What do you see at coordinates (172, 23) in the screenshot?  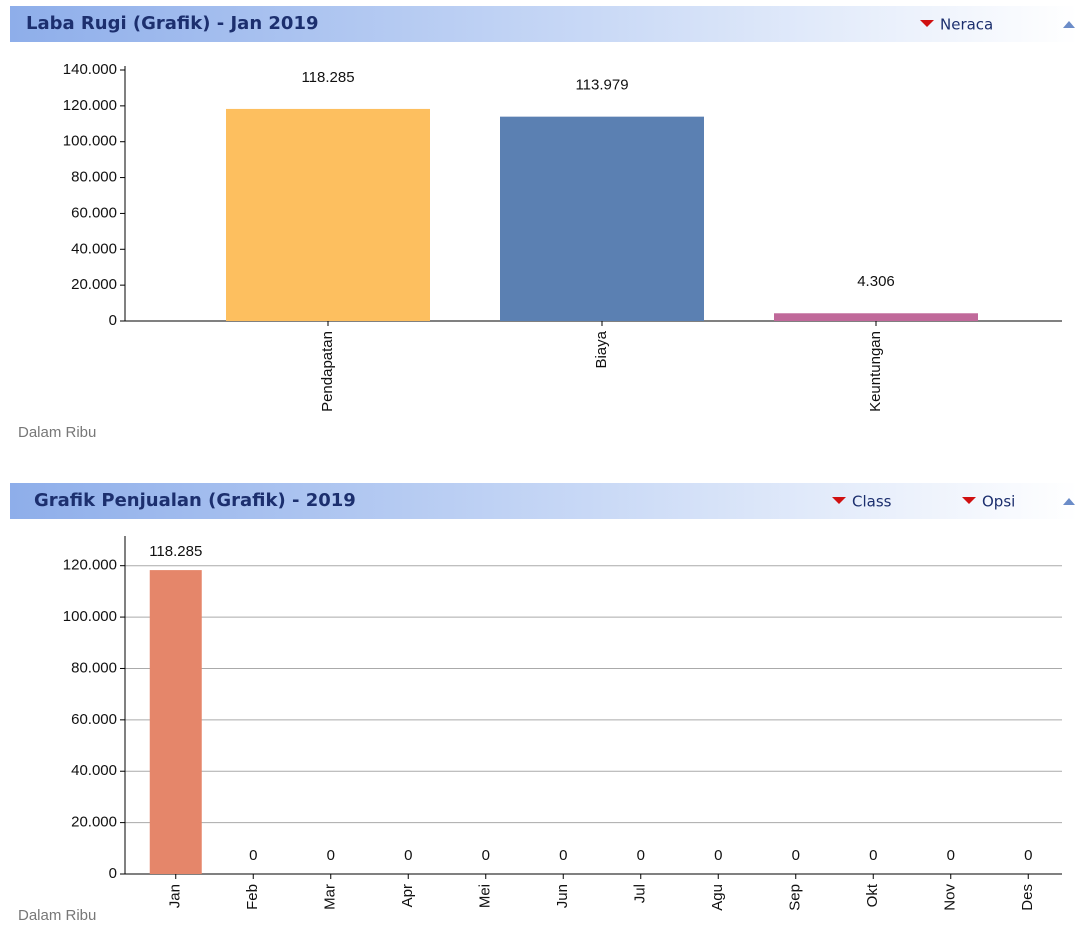 I see `panel-title: Laba Rugi (Grafik) - Jan 2019` at bounding box center [172, 23].